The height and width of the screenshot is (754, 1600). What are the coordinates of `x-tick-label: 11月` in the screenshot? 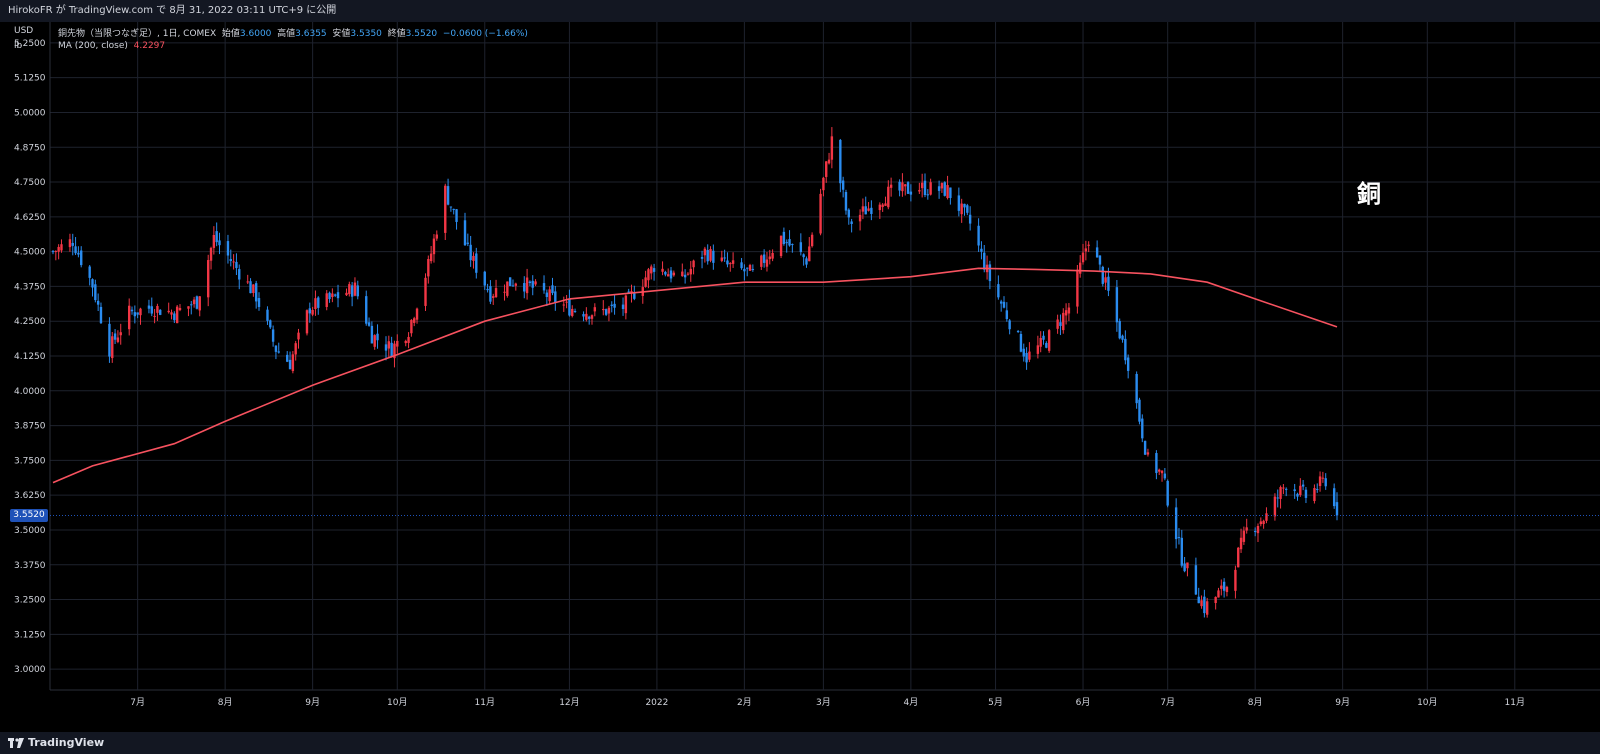 It's located at (1515, 702).